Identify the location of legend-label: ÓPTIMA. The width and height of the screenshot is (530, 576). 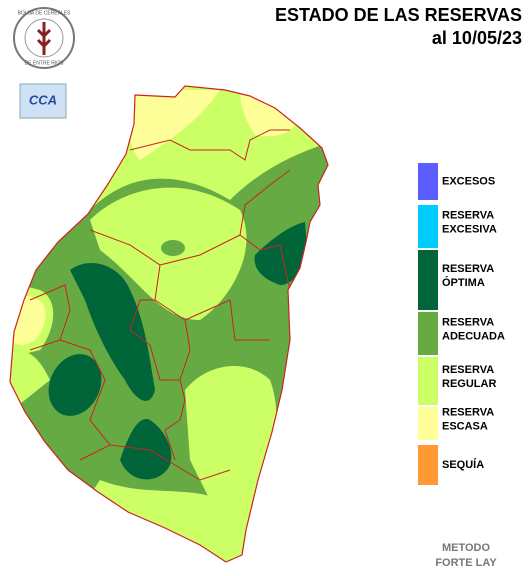
(463, 282).